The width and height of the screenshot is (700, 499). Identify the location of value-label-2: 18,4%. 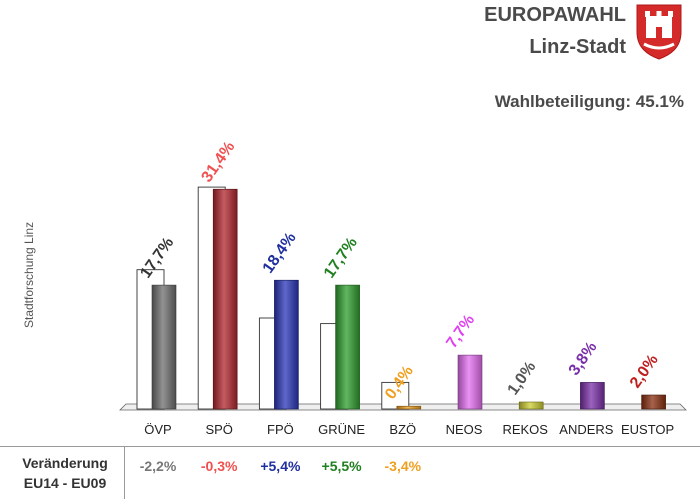
(280, 253).